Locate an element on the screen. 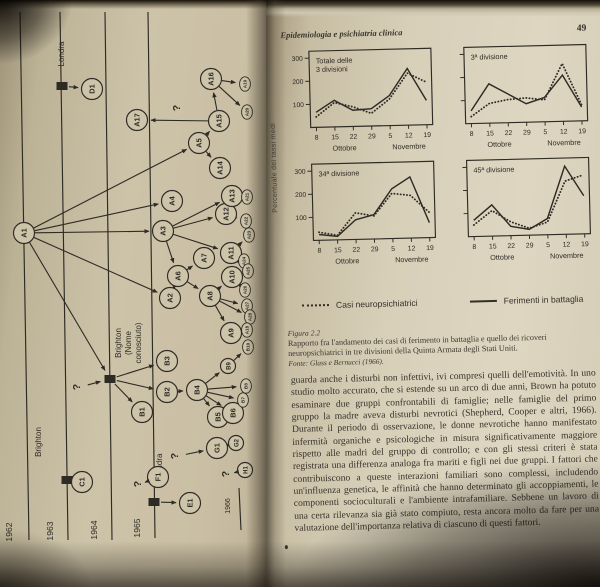 Image resolution: width=600 pixels, height=587 pixels. diagram-node-D1: D1 is located at coordinates (92, 89).